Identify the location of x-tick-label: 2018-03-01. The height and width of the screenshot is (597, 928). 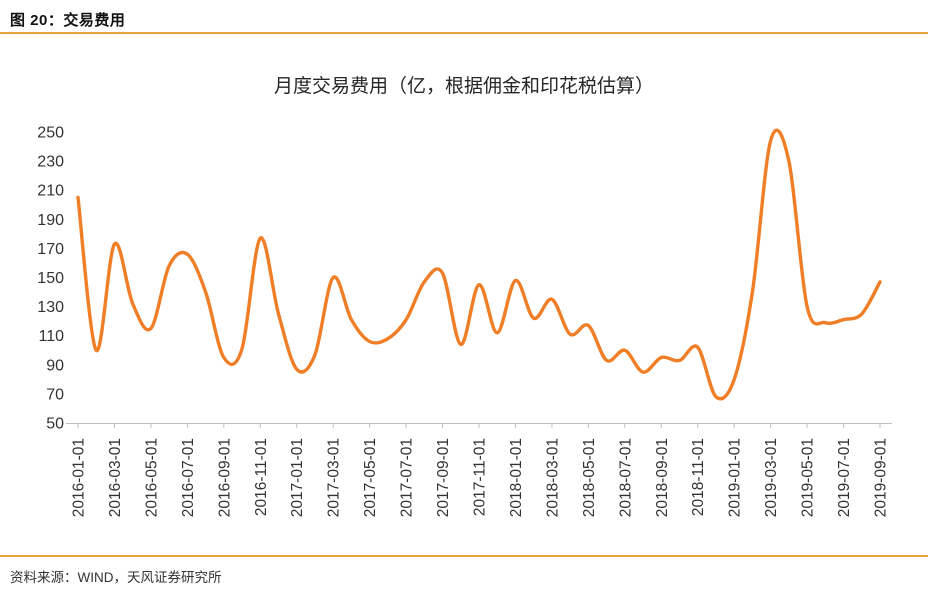
(552, 477).